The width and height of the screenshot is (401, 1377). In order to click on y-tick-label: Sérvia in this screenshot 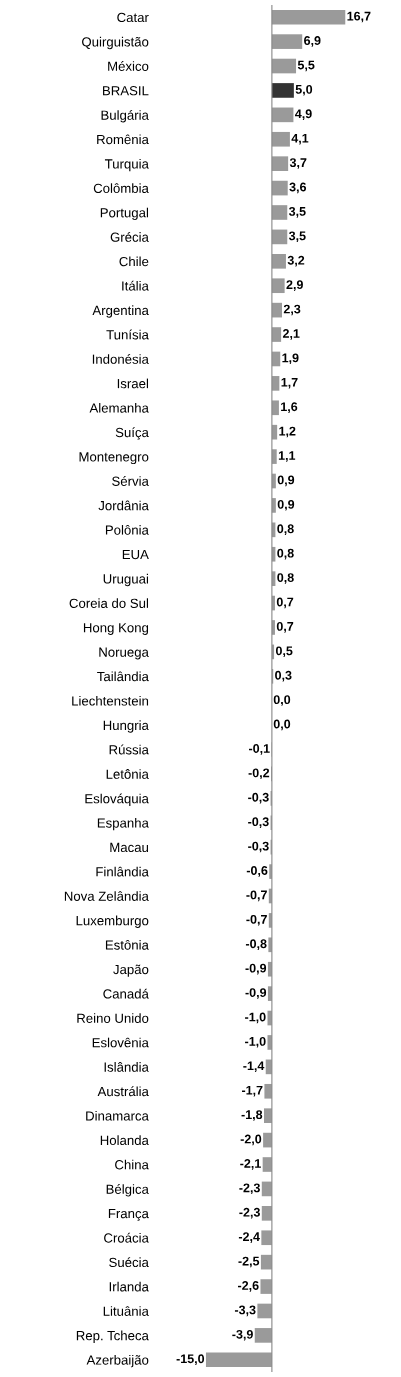, I will do `click(130, 481)`.